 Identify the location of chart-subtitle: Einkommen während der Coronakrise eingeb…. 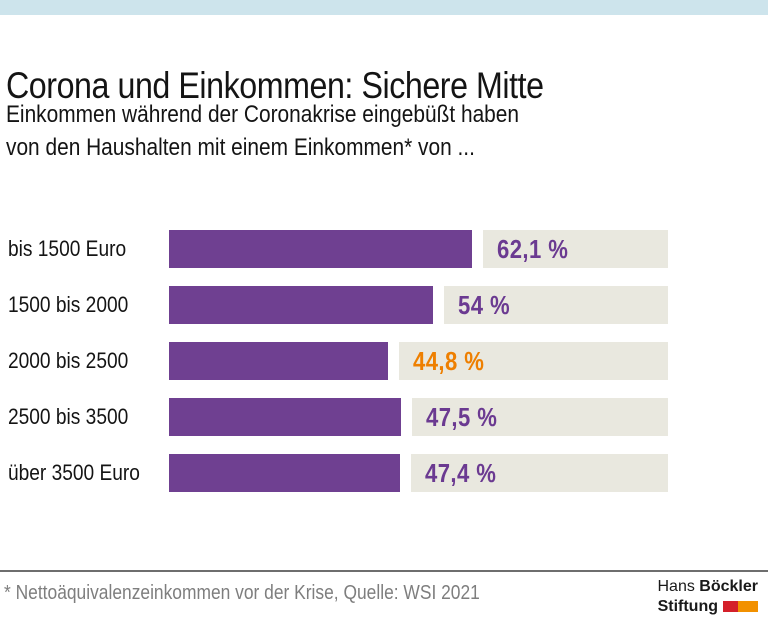
(301, 131).